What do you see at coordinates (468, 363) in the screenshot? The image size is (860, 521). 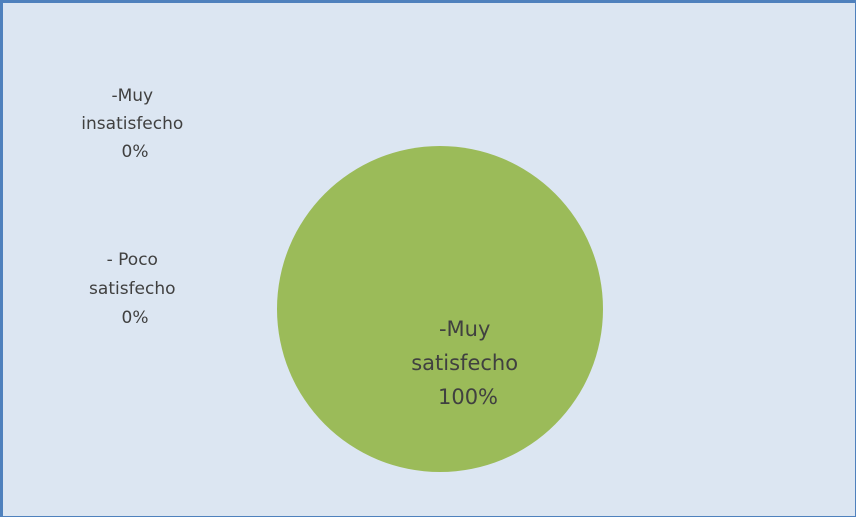 I see `slice-label-muy-satisfecho: -Muy satisfecho 100%` at bounding box center [468, 363].